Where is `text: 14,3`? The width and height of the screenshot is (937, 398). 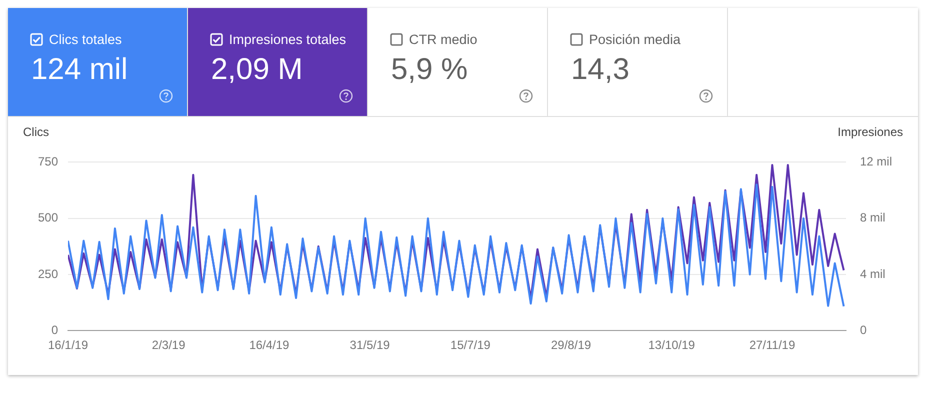 text: 14,3 is located at coordinates (600, 70).